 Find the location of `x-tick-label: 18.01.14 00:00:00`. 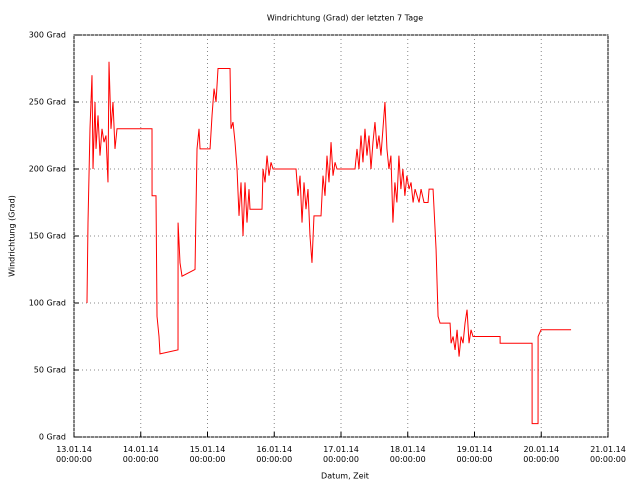

x-tick-label: 18.01.14 00:00:00 is located at coordinates (407, 454).